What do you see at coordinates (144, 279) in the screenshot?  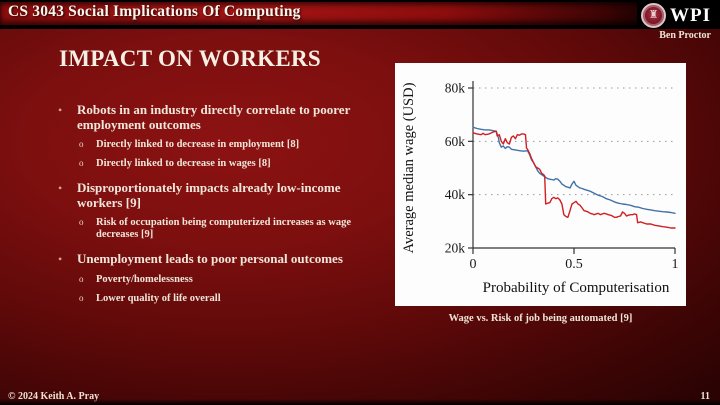 I see `sub-bullet-text: Poverty/homelessness` at bounding box center [144, 279].